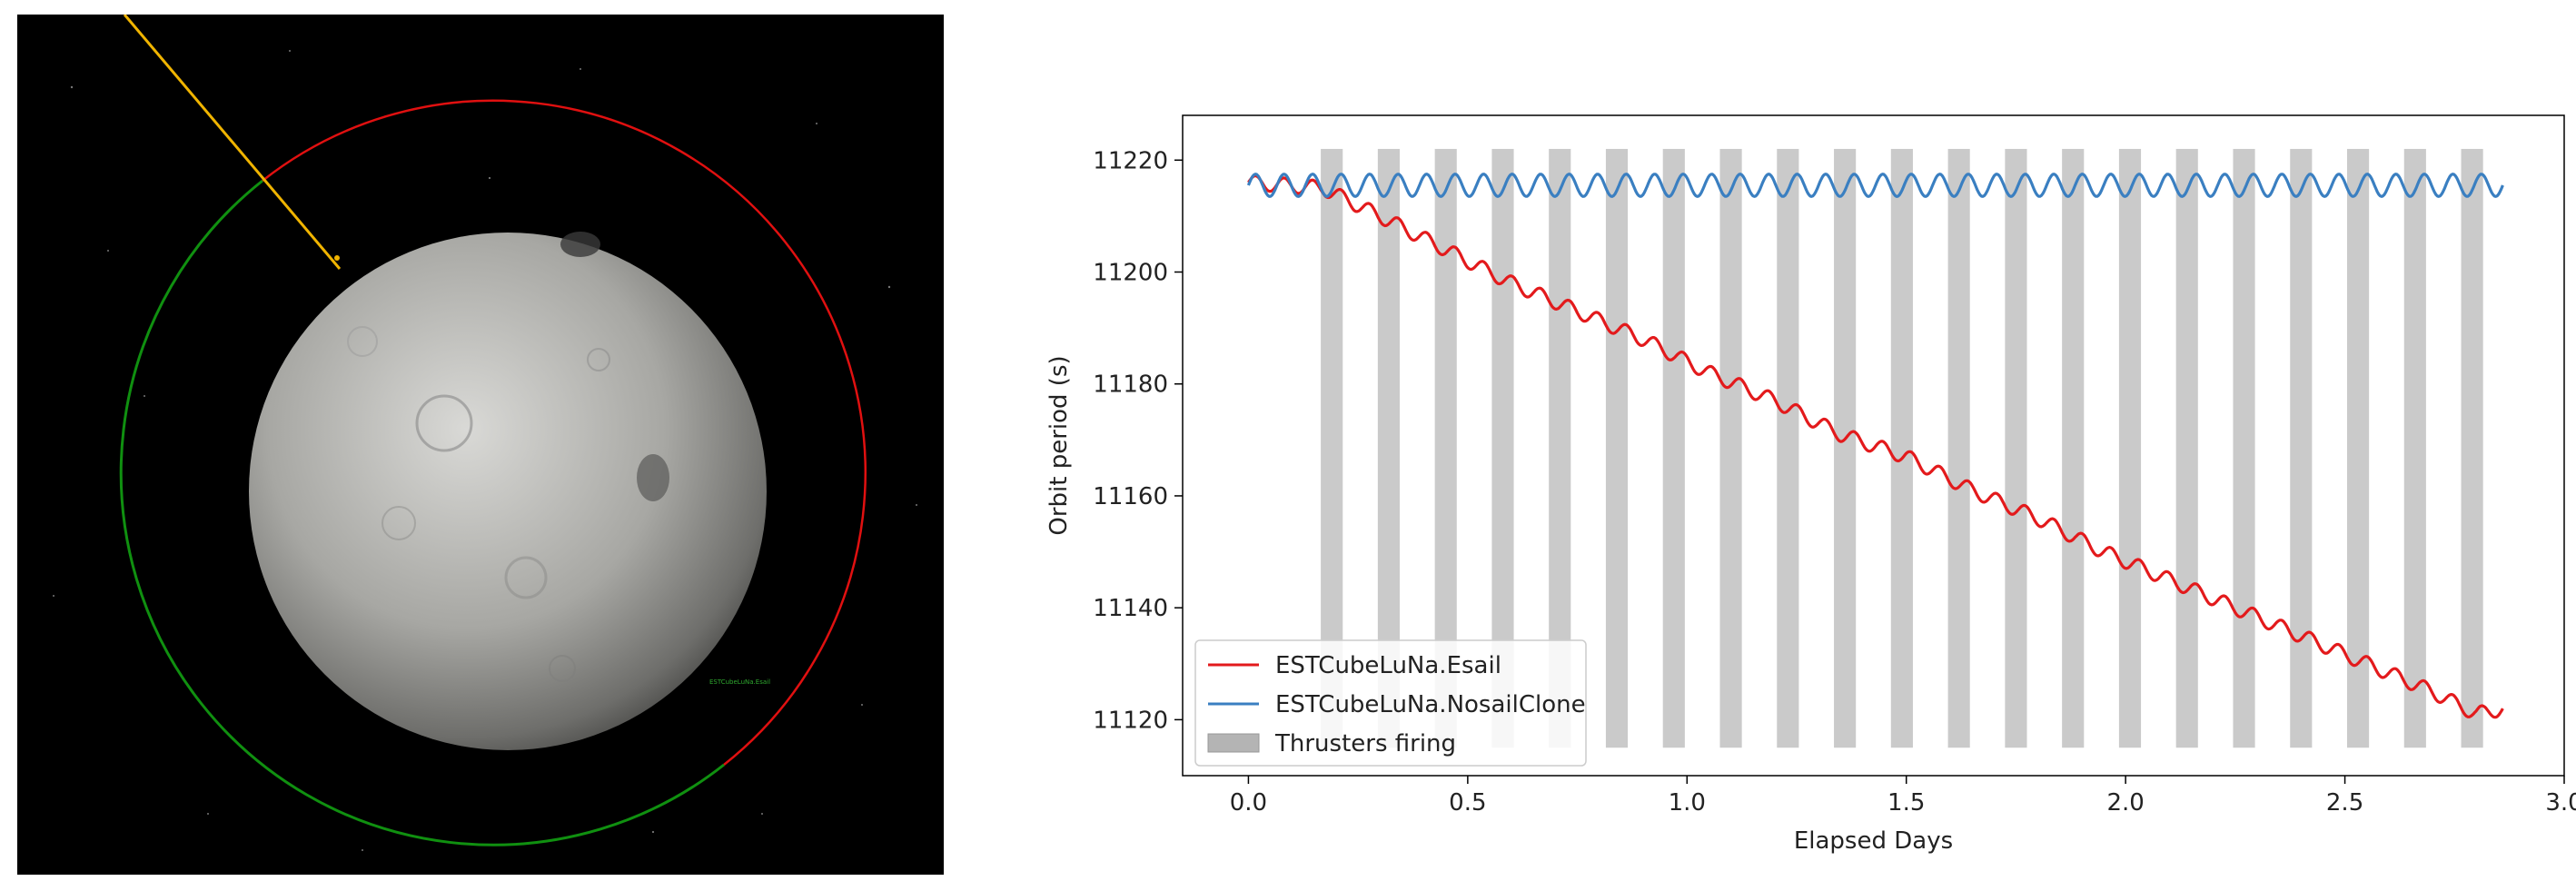 The image size is (2576, 891). I want to click on y-tick-label-5: 11220, so click(1130, 160).